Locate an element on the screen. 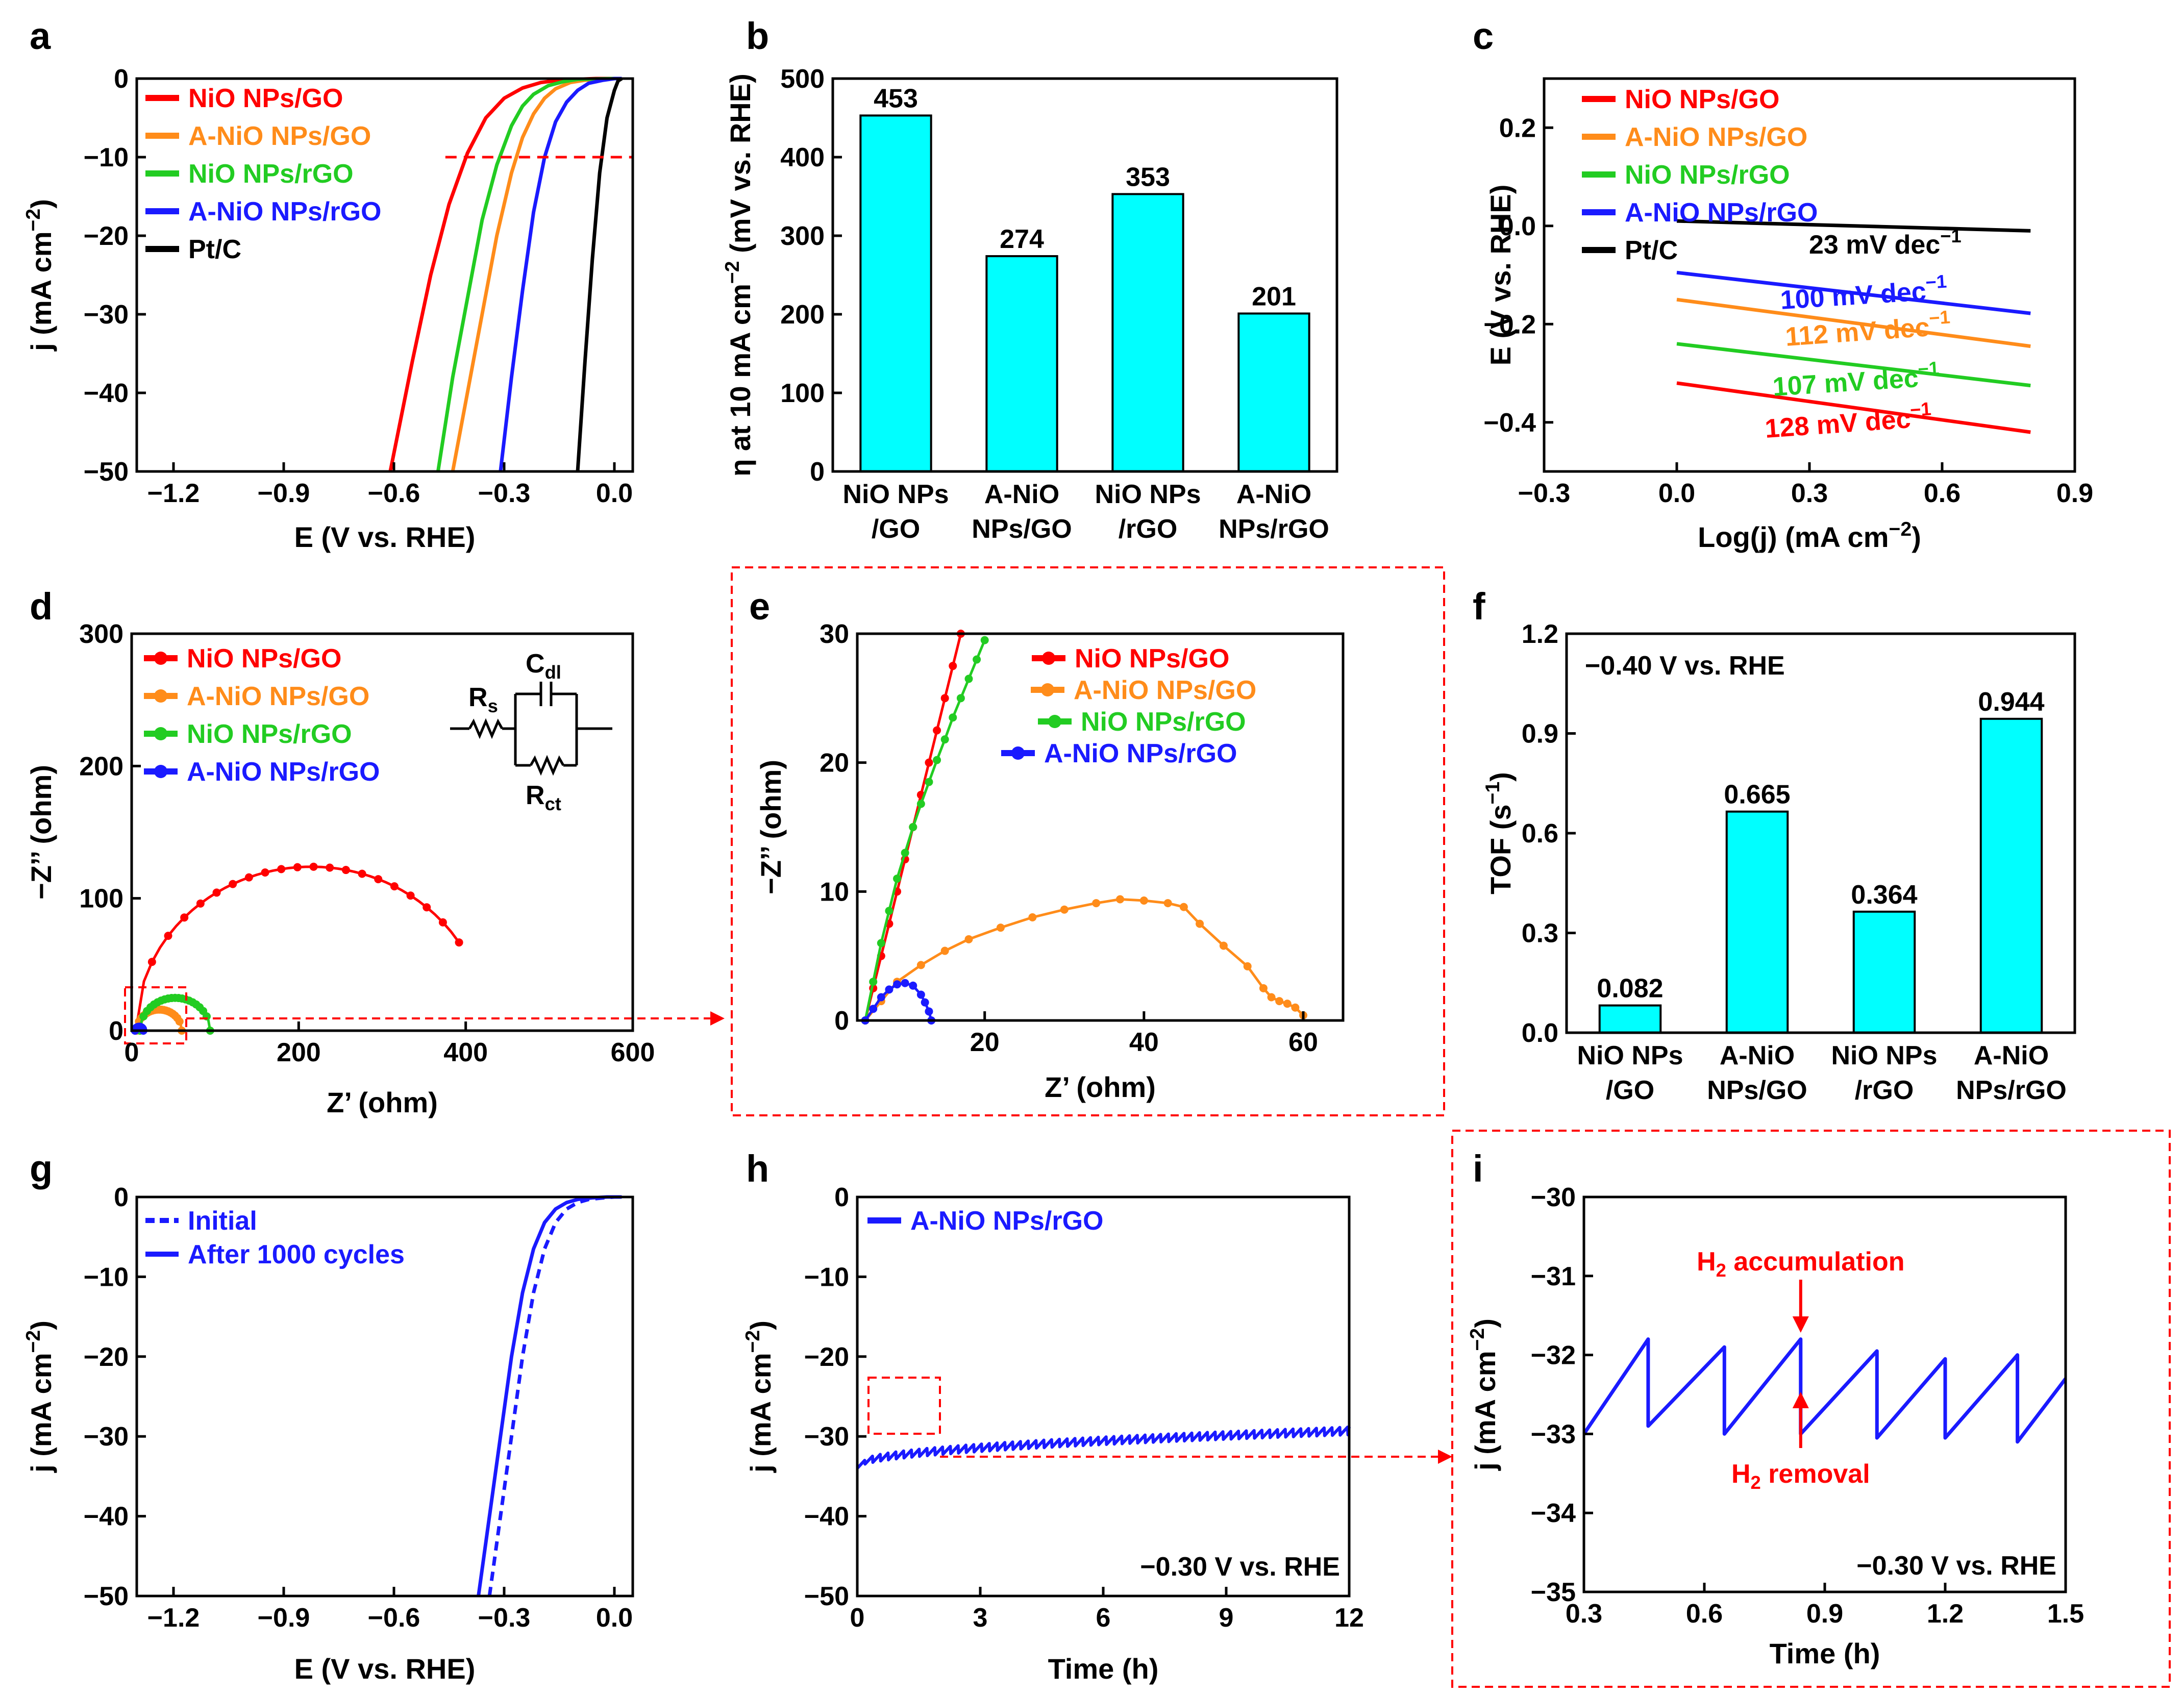  category-label-line1-3: A-NiO is located at coordinates (2011, 1055).